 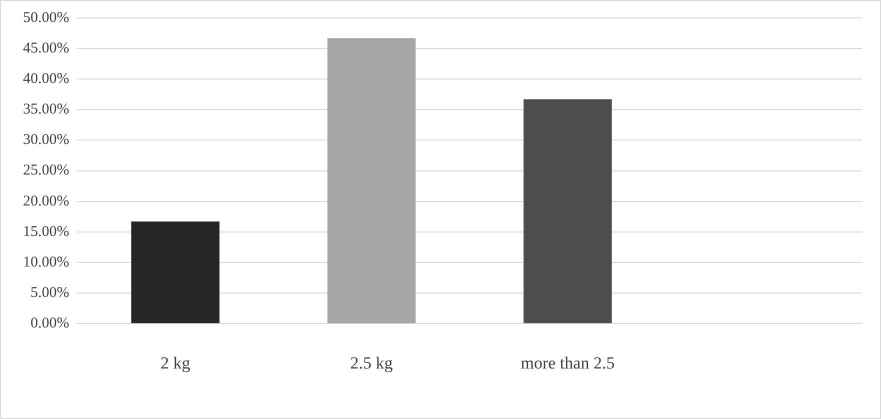 I want to click on y-tick-label: 25.00%, so click(x=46, y=170).